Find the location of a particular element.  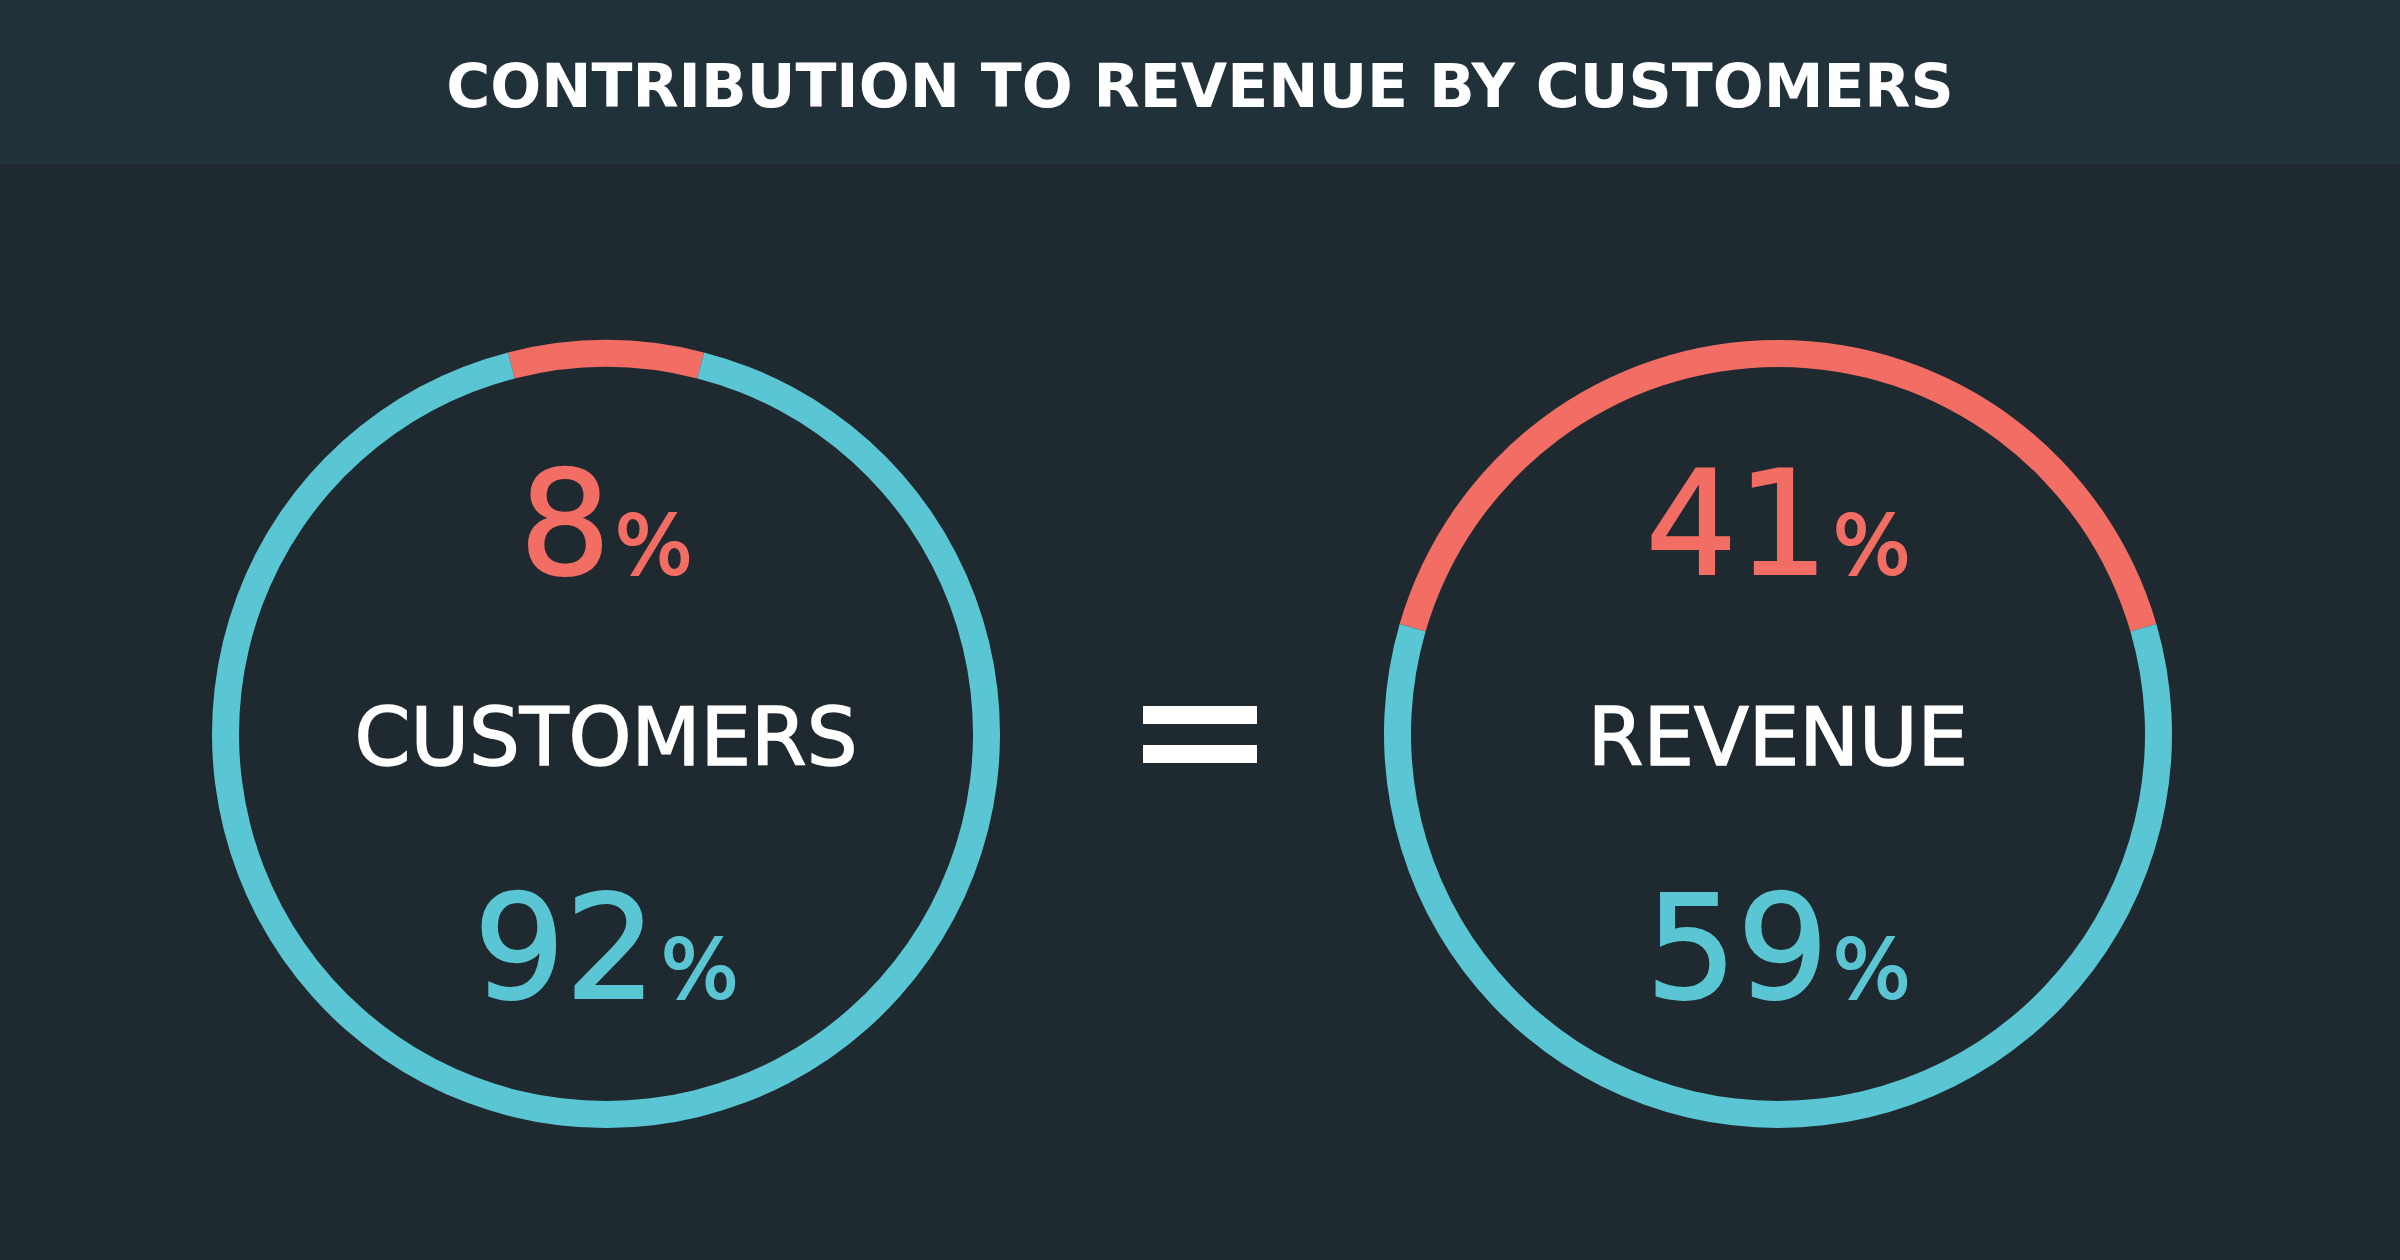

data-label: 8% is located at coordinates (606, 524).